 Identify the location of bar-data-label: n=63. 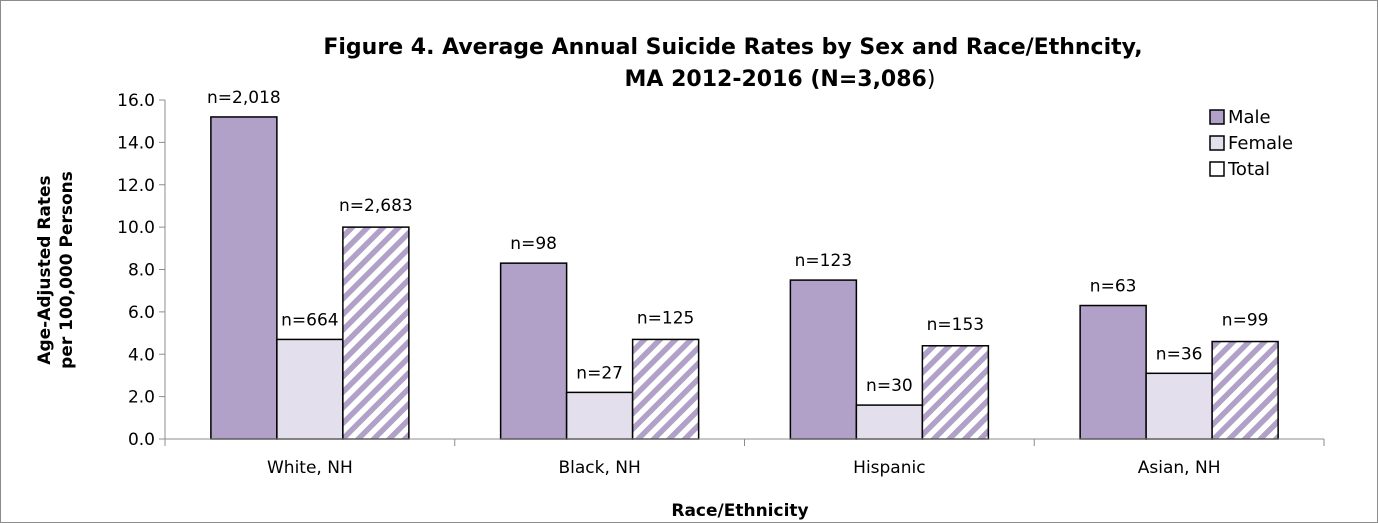
(1113, 287).